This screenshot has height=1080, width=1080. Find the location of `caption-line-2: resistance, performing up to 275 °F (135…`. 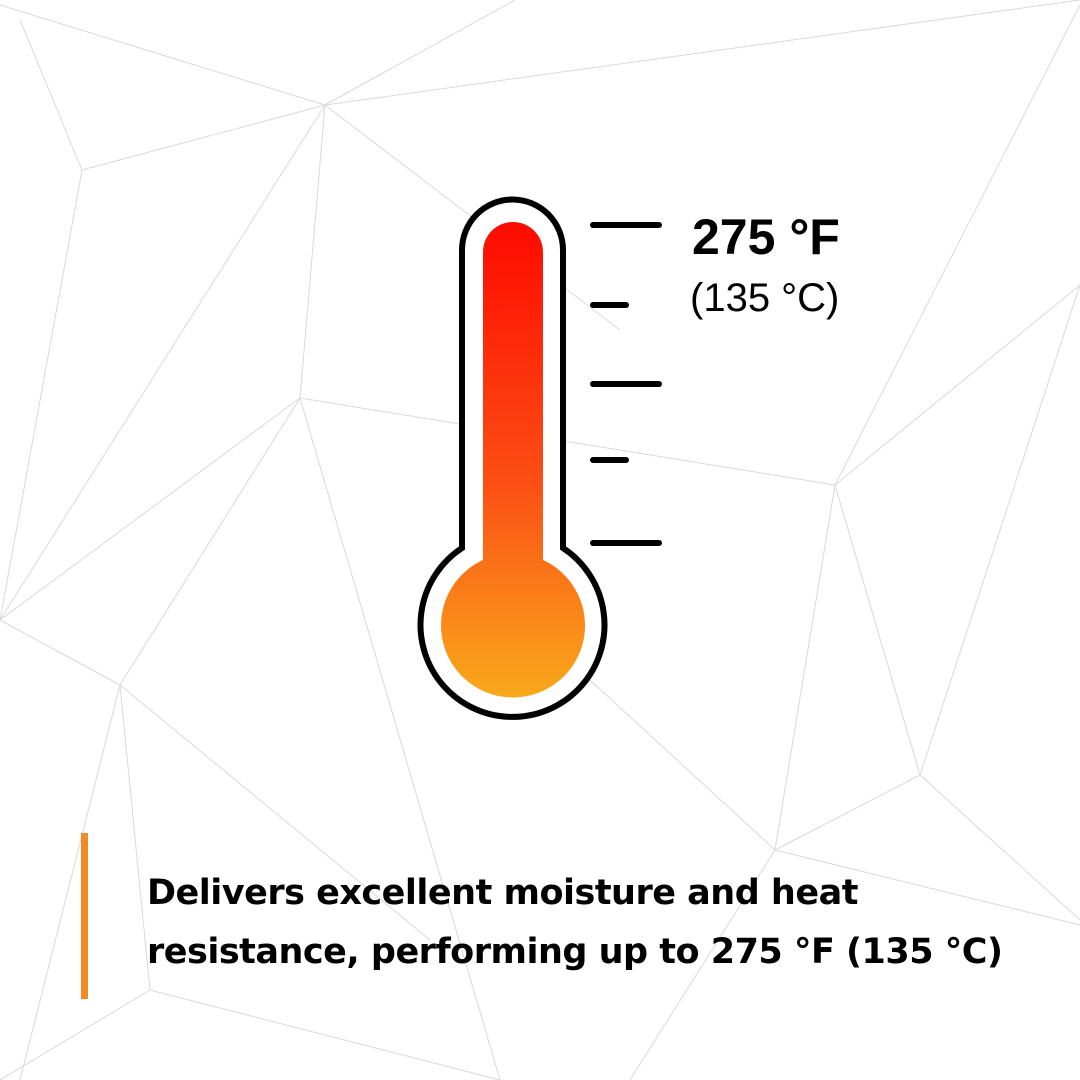

caption-line-2: resistance, performing up to 275 °F (135… is located at coordinates (575, 952).